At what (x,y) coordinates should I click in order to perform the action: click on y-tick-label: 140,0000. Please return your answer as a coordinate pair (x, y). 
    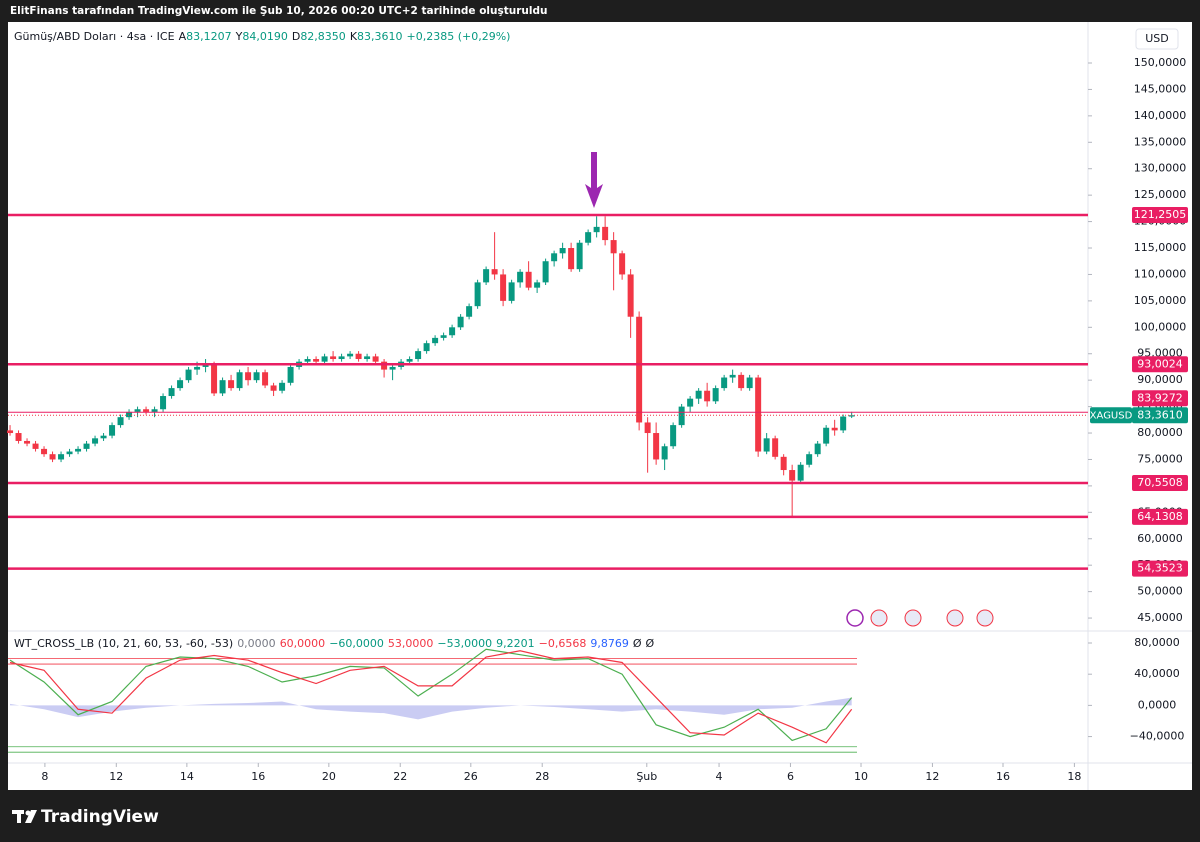
    Looking at the image, I should click on (1160, 115).